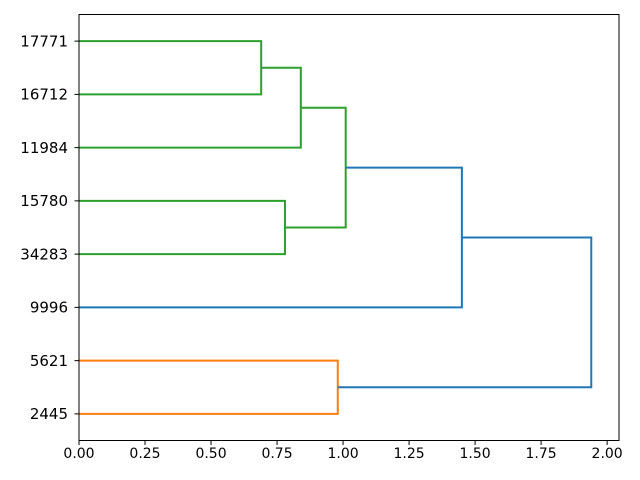  I want to click on x-tick-label: 0.25, so click(144, 454).